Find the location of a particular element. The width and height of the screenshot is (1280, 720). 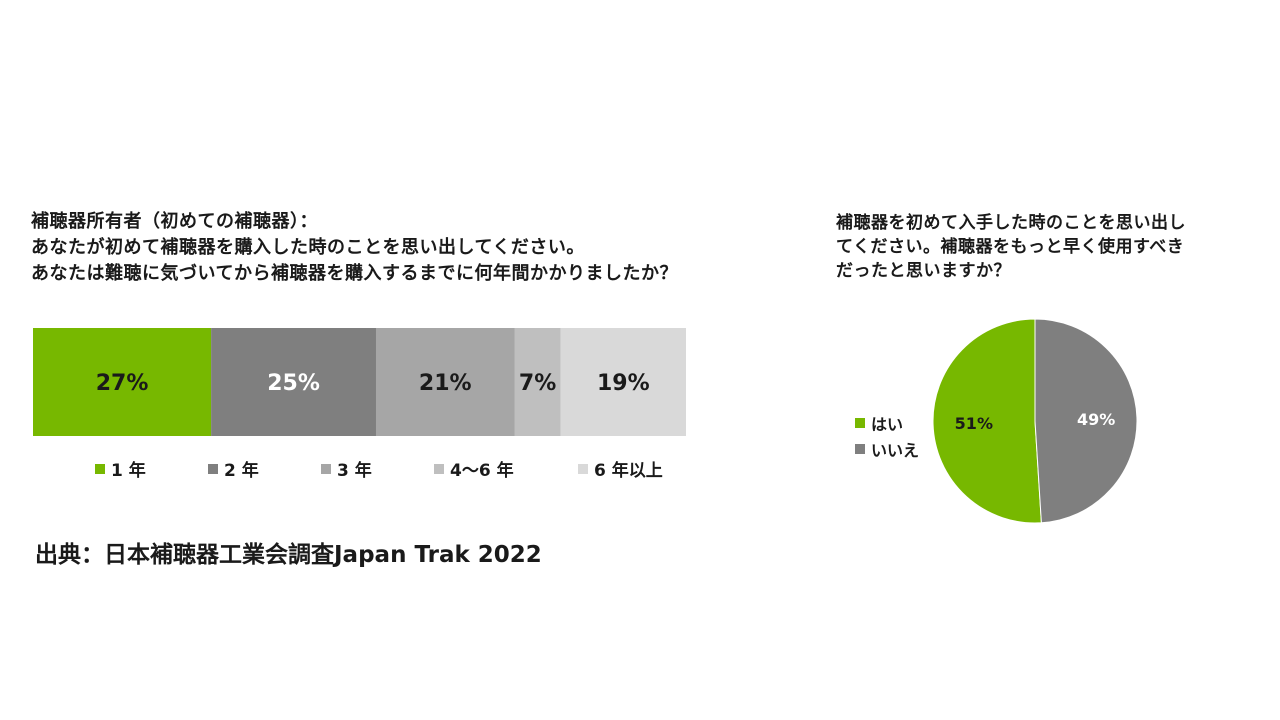

pie-value-label: 49% is located at coordinates (1096, 419).